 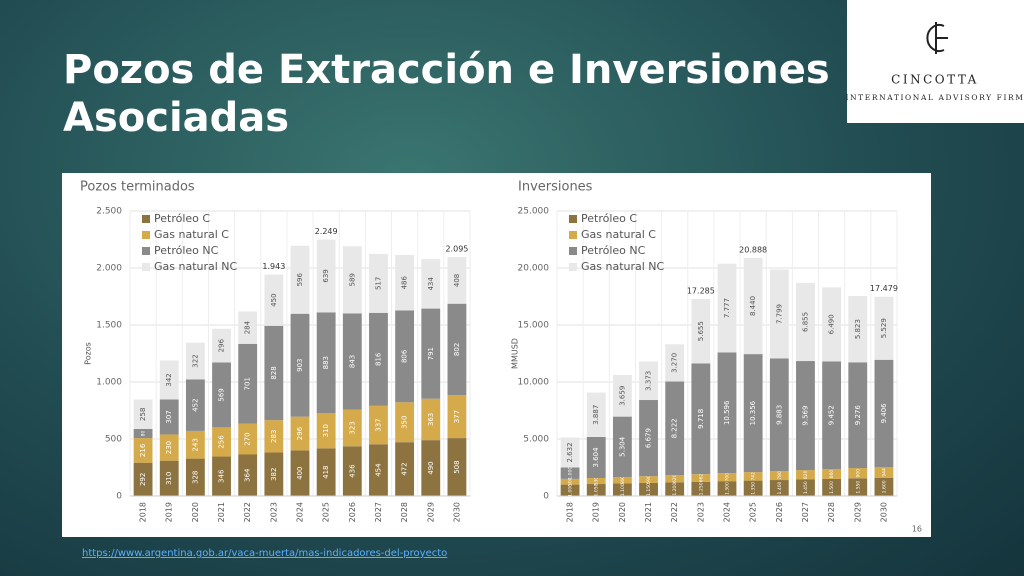 What do you see at coordinates (832, 487) in the screenshot?
I see `data-label: 1.500` at bounding box center [832, 487].